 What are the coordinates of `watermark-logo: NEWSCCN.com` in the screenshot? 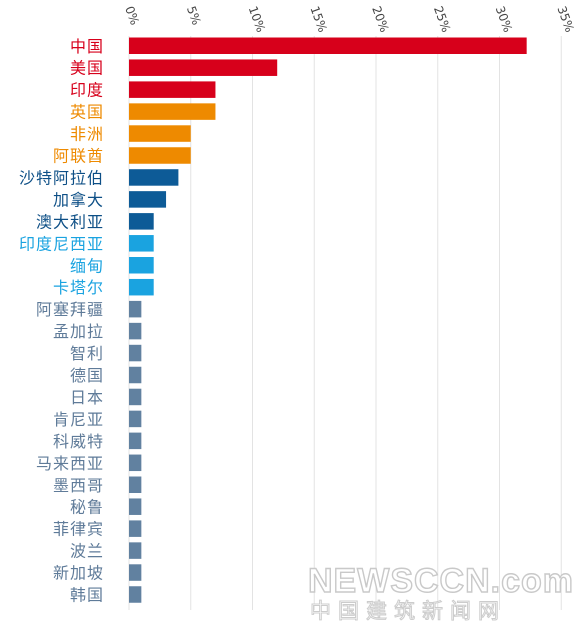 It's located at (441, 581).